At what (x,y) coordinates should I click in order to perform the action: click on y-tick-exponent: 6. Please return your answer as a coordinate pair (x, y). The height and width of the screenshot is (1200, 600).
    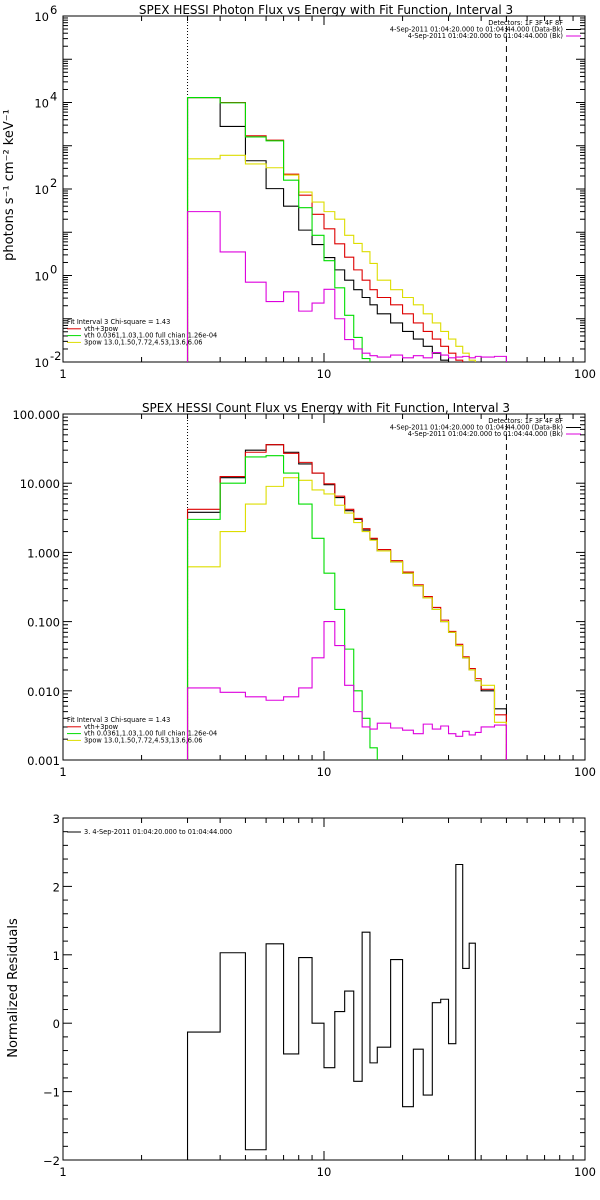
    Looking at the image, I should click on (53, 10).